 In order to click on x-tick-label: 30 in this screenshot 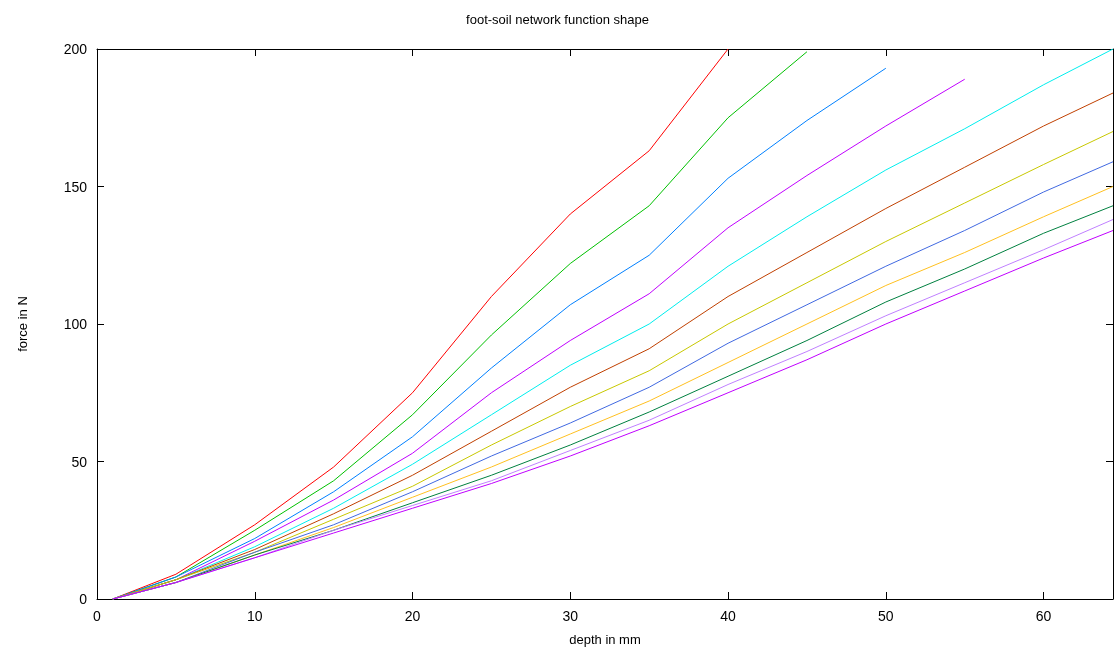, I will do `click(570, 616)`.